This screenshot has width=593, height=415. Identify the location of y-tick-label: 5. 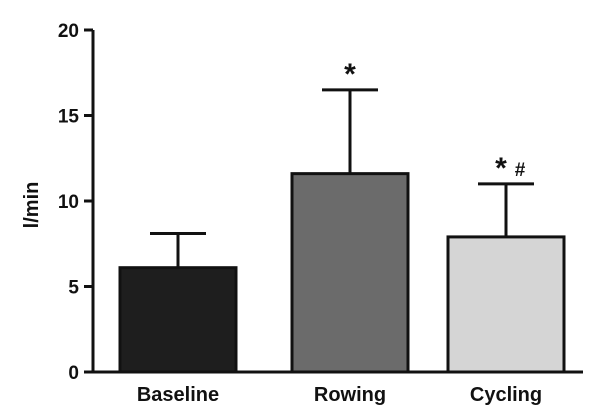
(73, 288).